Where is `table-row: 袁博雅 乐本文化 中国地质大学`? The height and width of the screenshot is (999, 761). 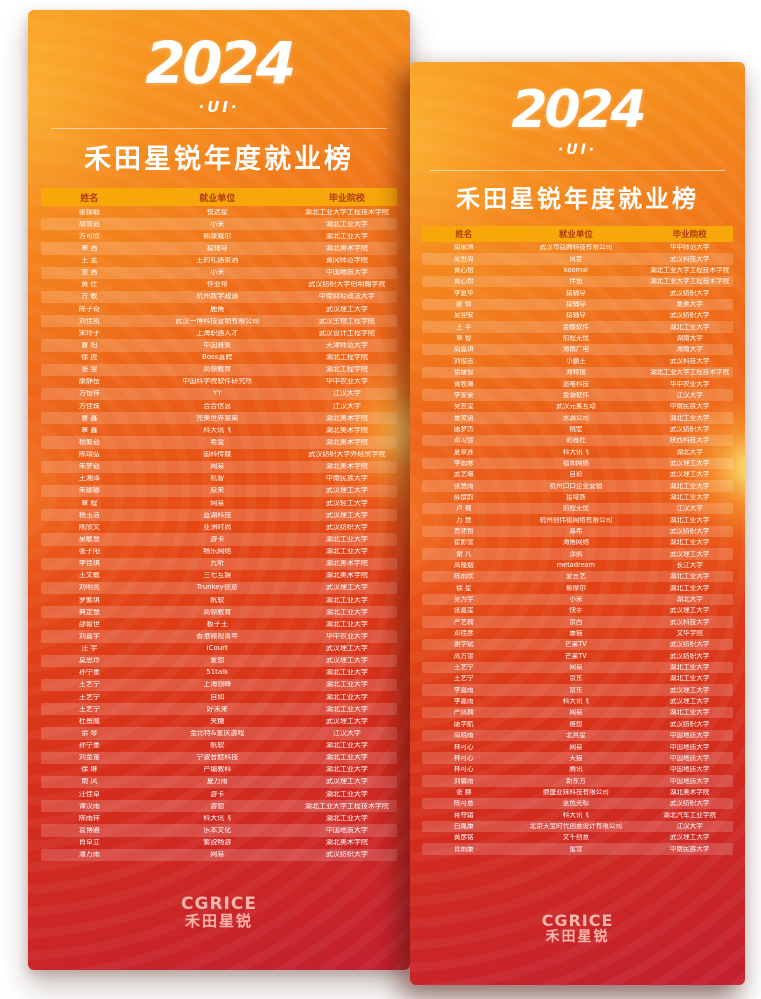 table-row: 袁博雅 乐本文化 中国地质大学 is located at coordinates (219, 830).